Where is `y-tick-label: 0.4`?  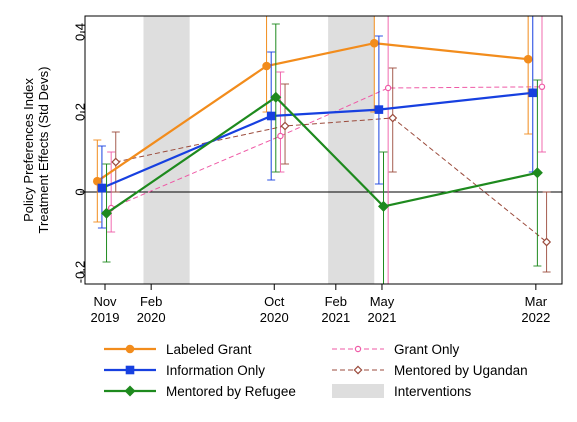 y-tick-label: 0.4 is located at coordinates (80, 32).